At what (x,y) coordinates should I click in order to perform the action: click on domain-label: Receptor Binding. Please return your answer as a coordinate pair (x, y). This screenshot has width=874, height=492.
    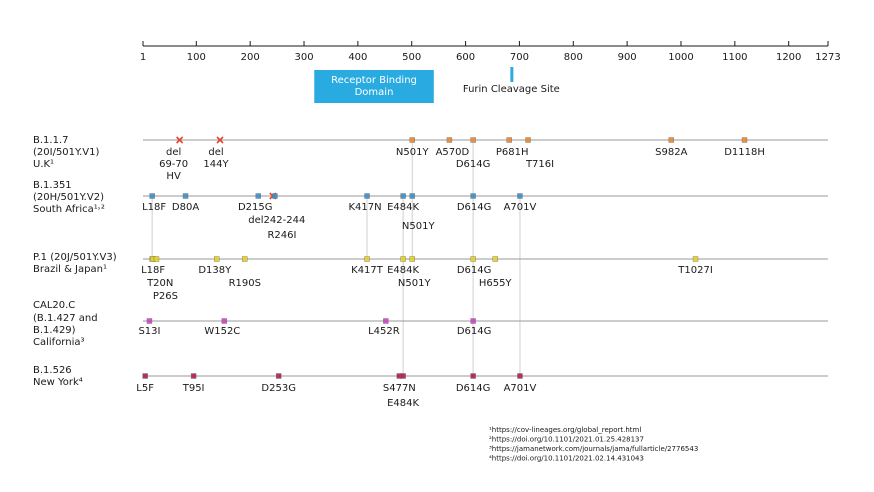
    Looking at the image, I should click on (374, 80).